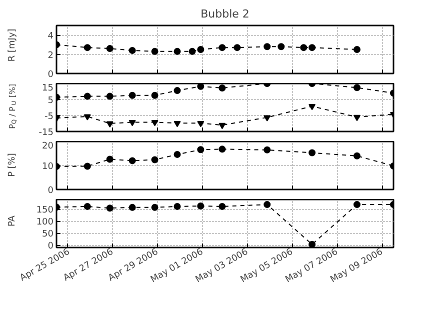 This screenshot has width=436, height=327. Describe the element at coordinates (51, 55) in the screenshot. I see `y-tick-label: 2` at that location.